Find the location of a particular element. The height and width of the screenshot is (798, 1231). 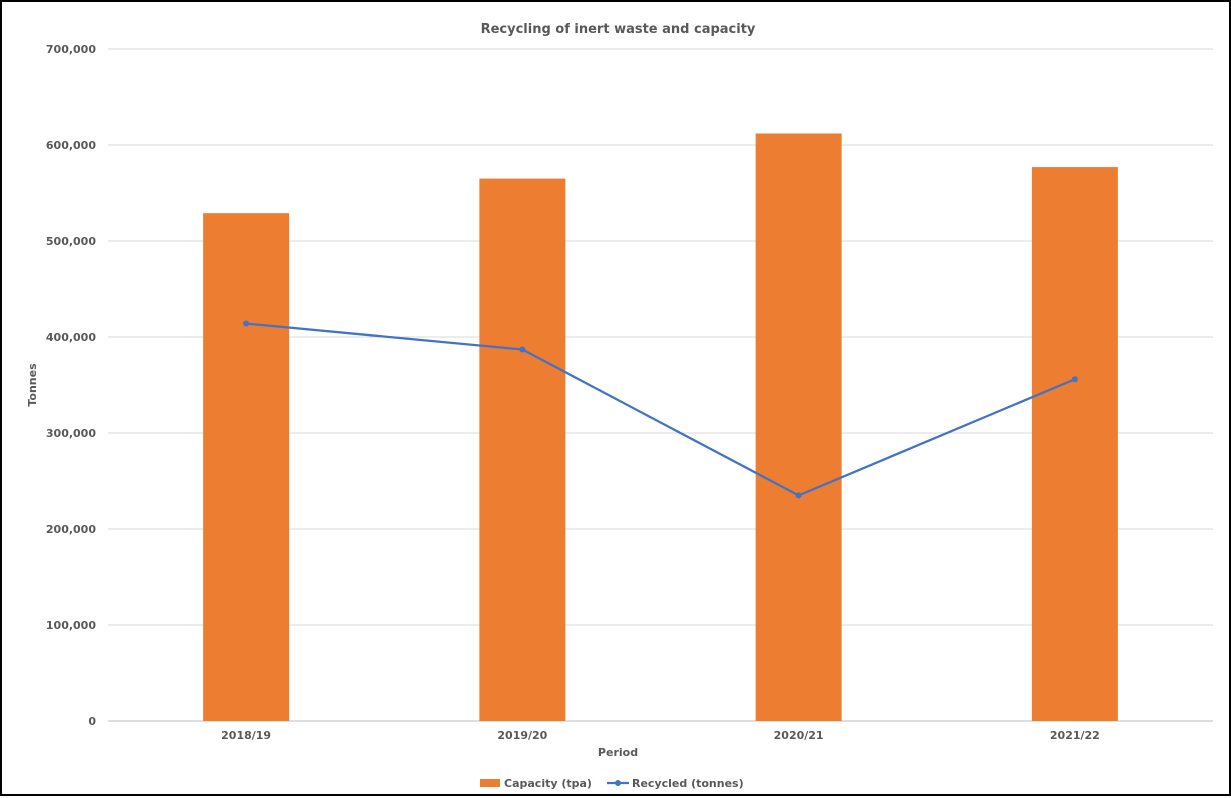

x-tick-label: 2021/22 is located at coordinates (1075, 735).